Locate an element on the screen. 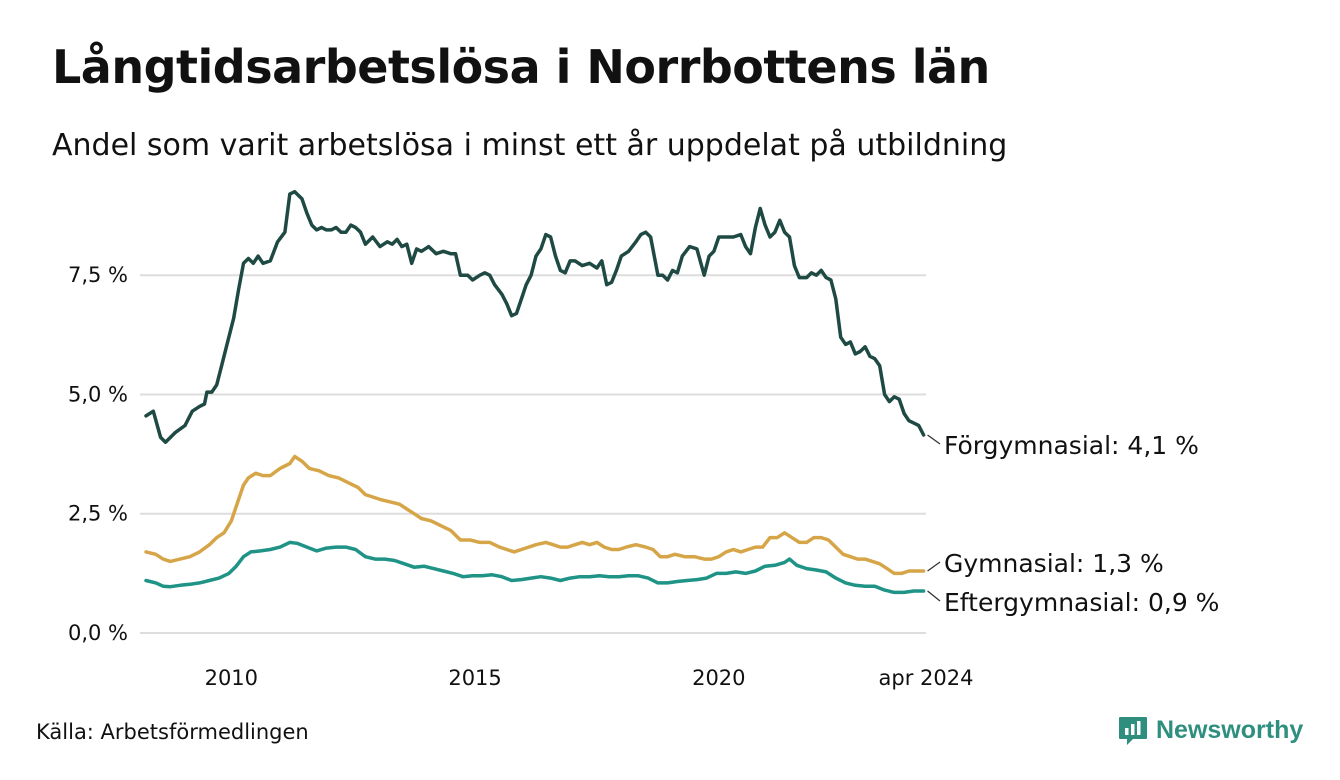 This screenshot has height=780, width=1340. brand-name: Newsworthy is located at coordinates (1230, 729).